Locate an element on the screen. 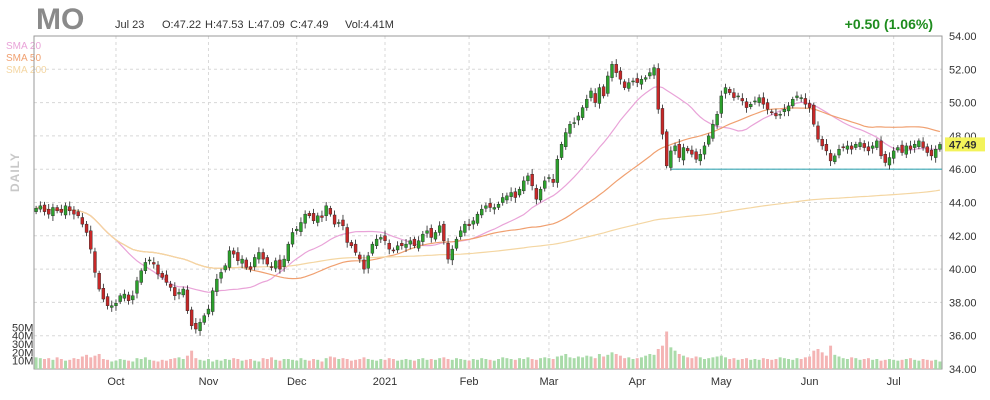 This screenshot has width=990, height=400. x-tick-label: Mar is located at coordinates (548, 382).